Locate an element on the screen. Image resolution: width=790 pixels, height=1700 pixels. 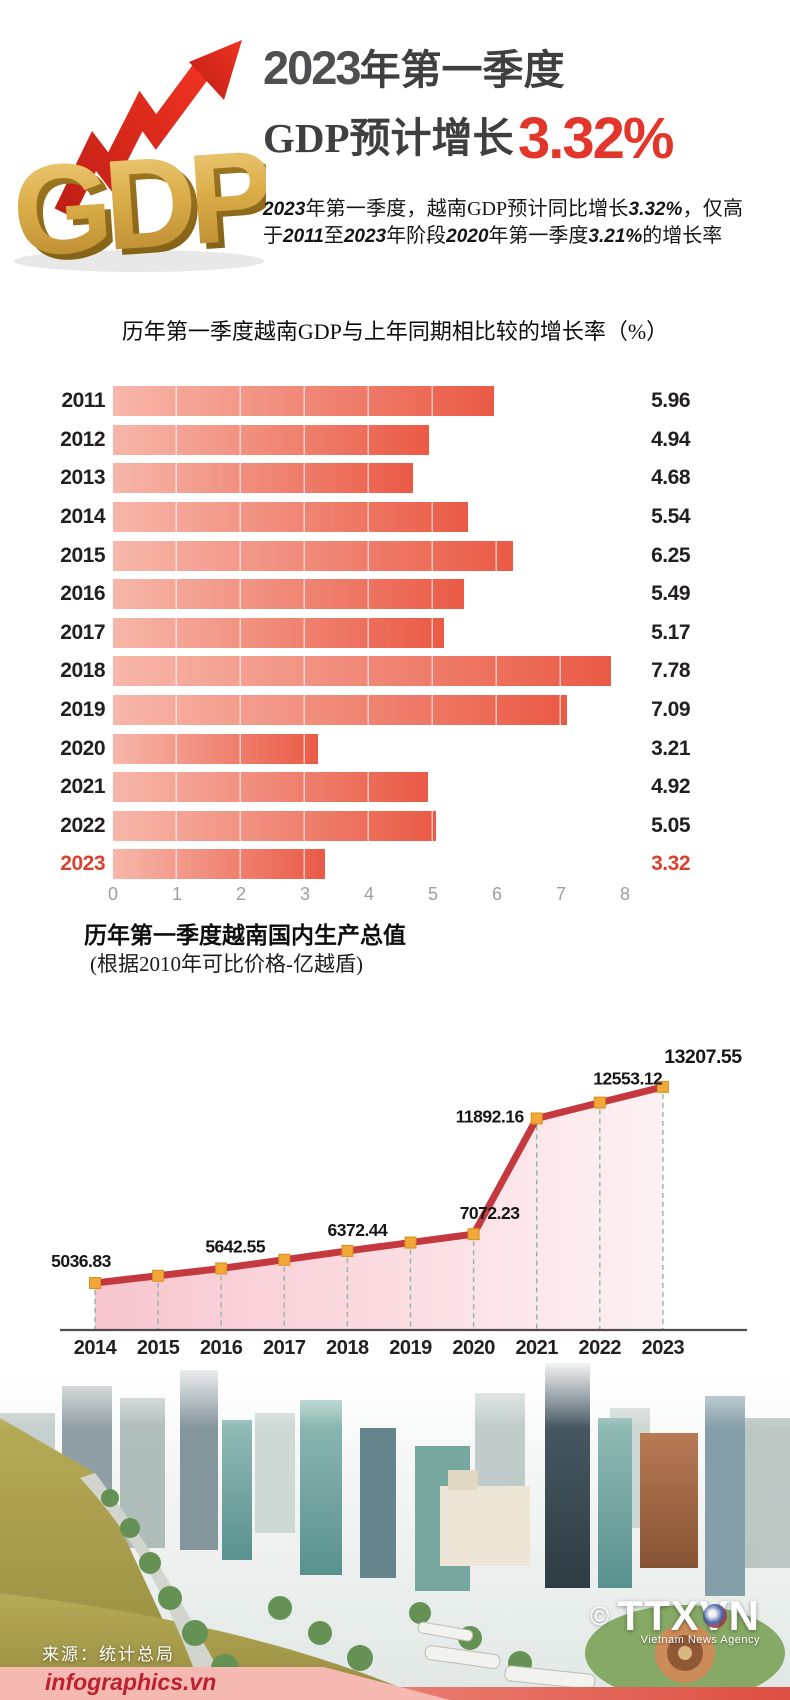
main-title-quarter: 年第一季度 is located at coordinates (462, 70).